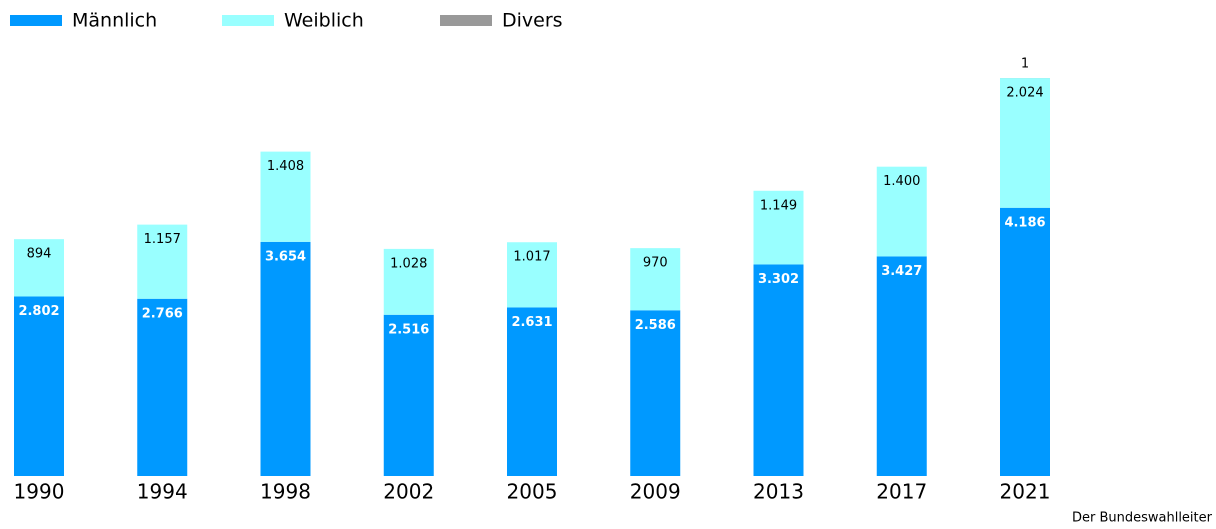 This screenshot has height=529, width=1216. What do you see at coordinates (655, 492) in the screenshot?
I see `x-tick-label: 2009` at bounding box center [655, 492].